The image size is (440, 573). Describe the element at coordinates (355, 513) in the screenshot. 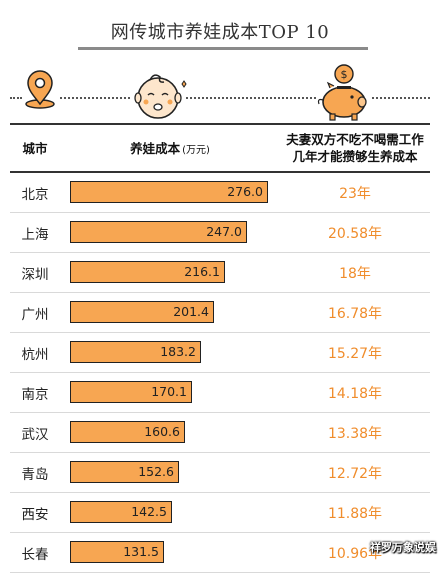

I see `years-value: 11.88年` at that location.